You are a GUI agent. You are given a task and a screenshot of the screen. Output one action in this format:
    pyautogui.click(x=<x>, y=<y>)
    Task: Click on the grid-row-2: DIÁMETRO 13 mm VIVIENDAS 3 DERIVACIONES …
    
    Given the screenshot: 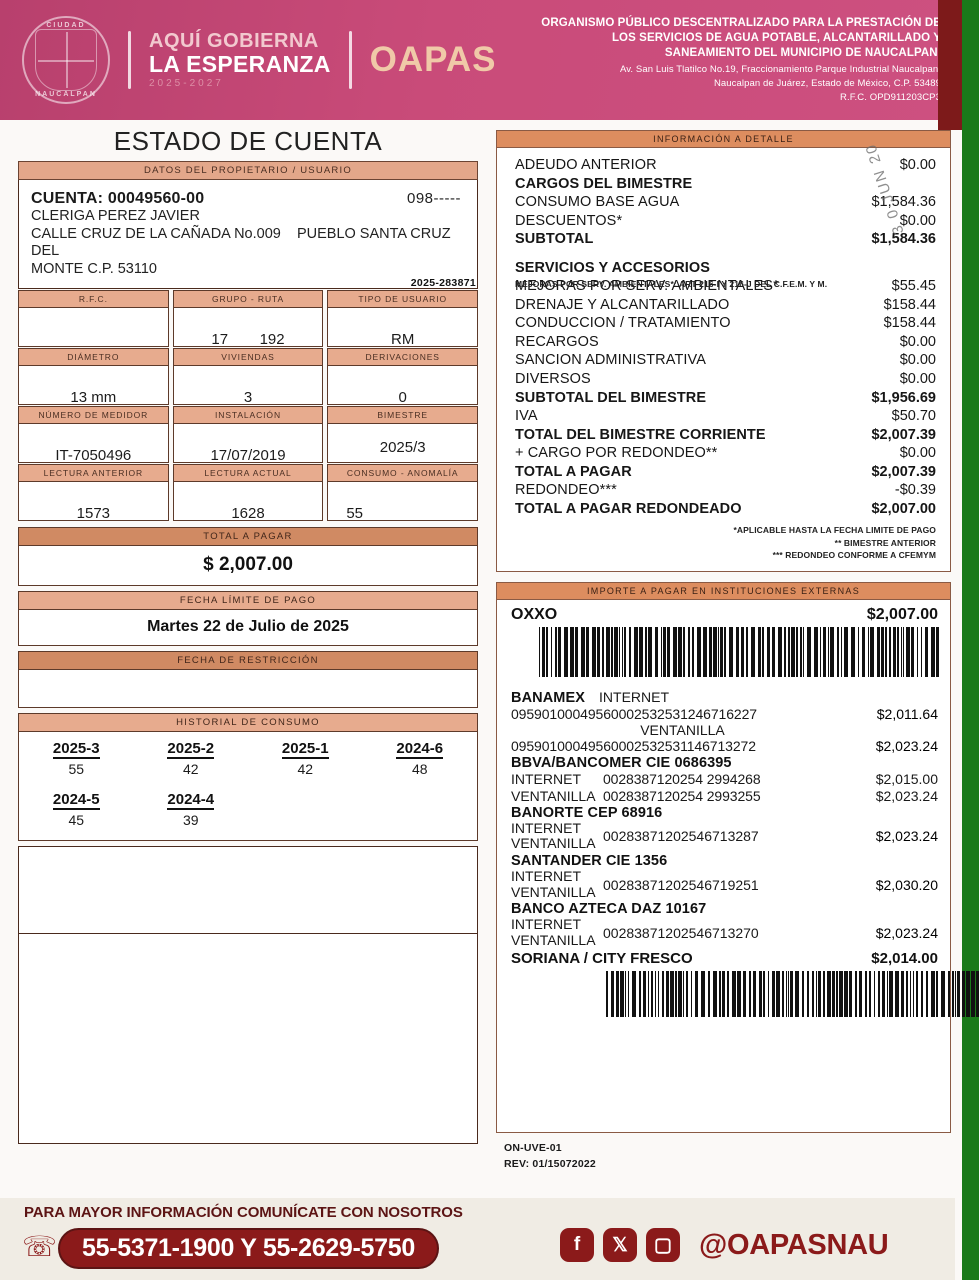 What is the action you would take?
    pyautogui.click(x=248, y=376)
    